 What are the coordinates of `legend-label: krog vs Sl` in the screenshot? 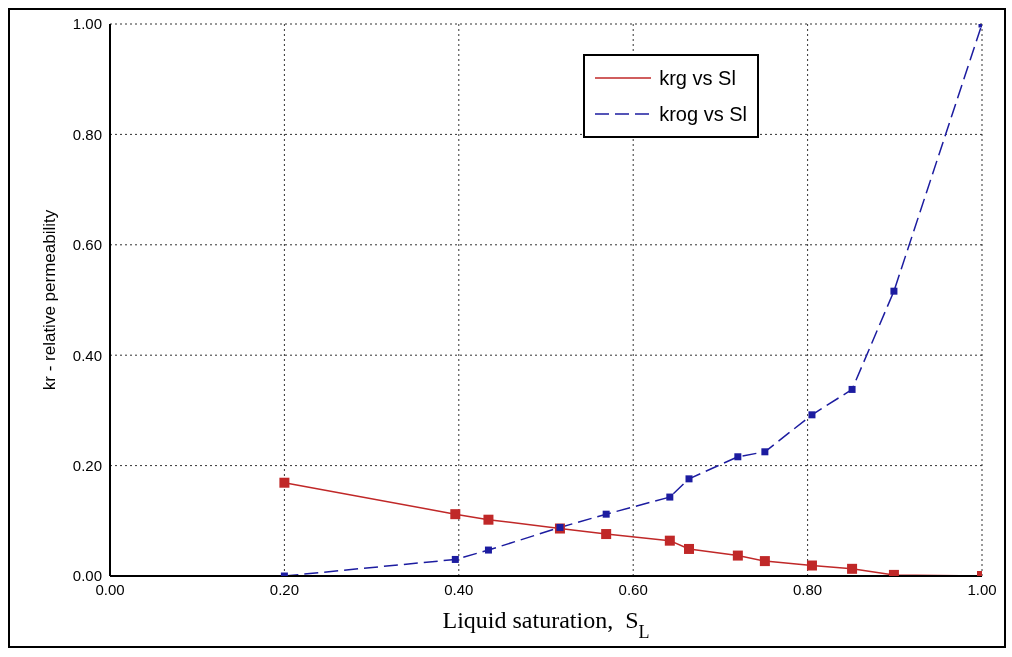 It's located at (703, 114).